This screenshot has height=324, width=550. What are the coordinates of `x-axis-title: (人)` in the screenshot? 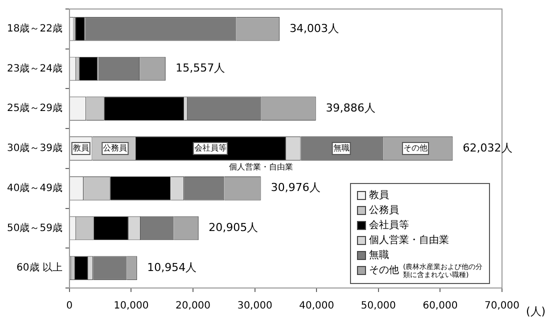 It's located at (536, 311).